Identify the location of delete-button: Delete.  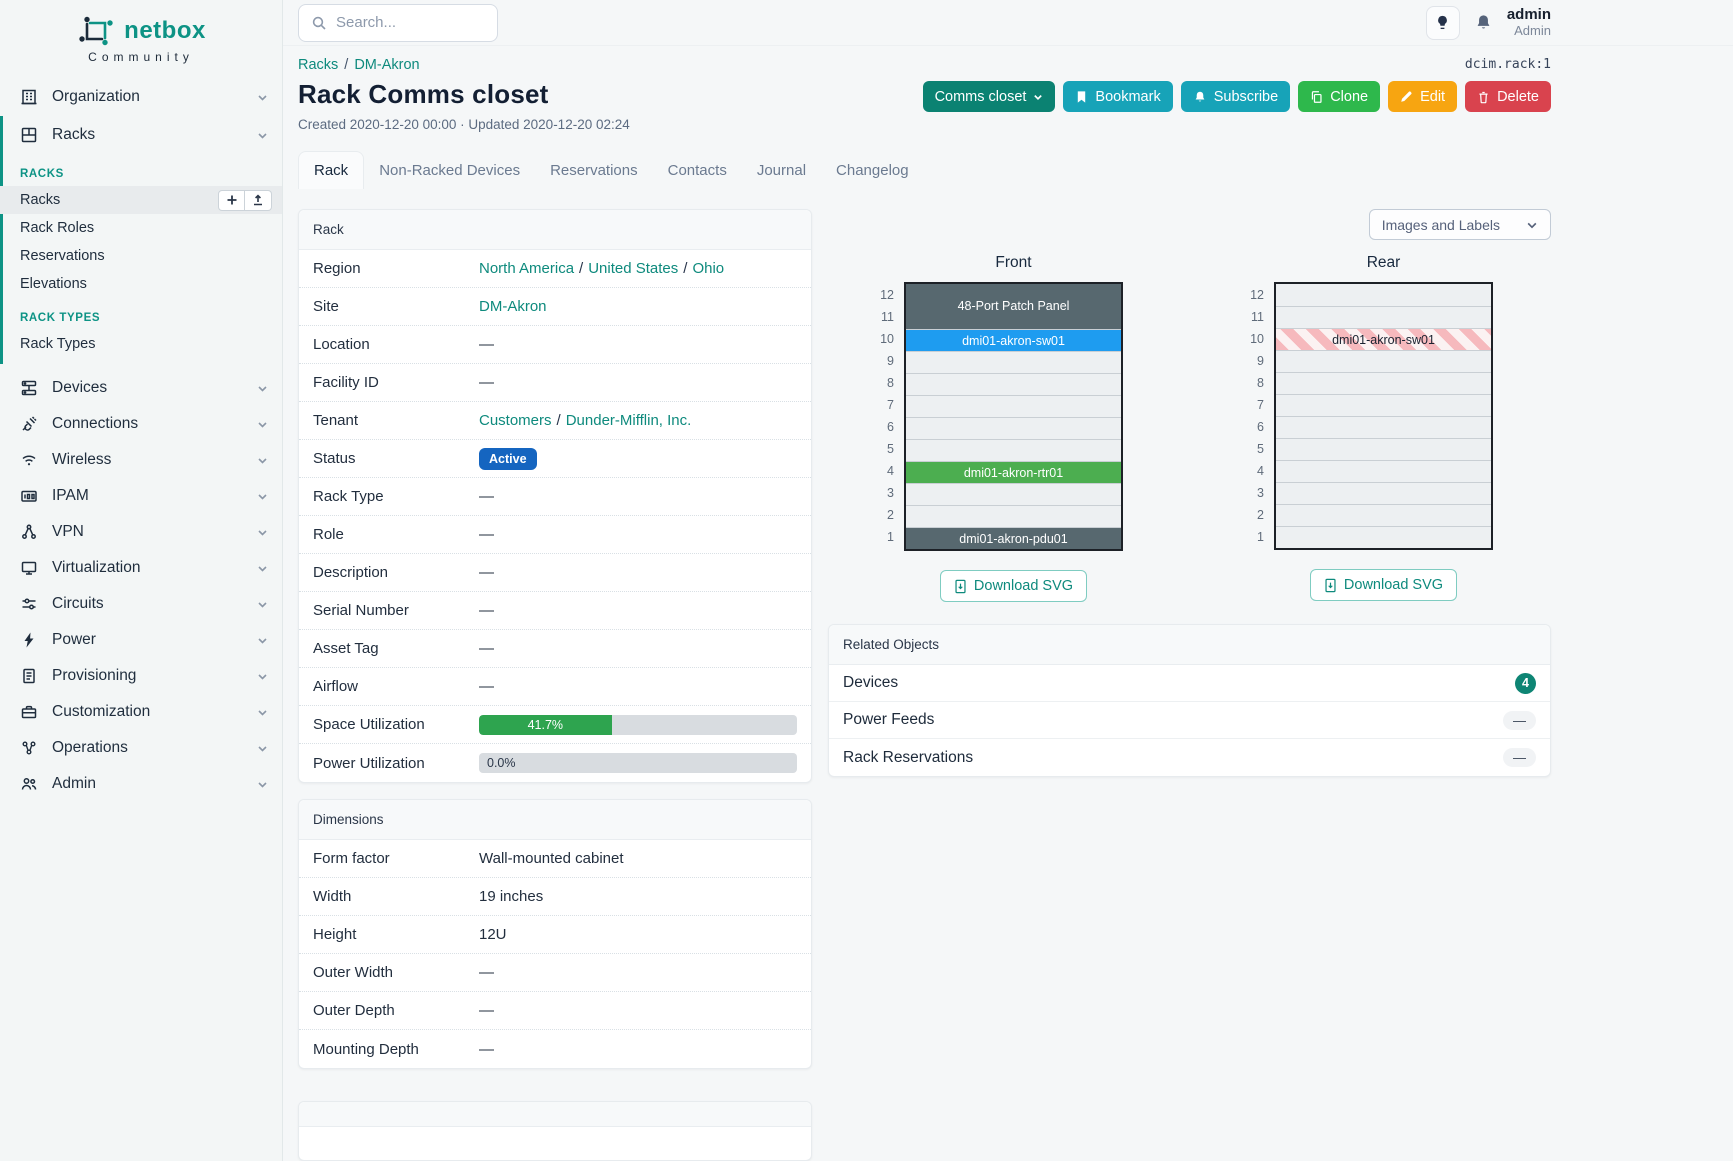
(1508, 96).